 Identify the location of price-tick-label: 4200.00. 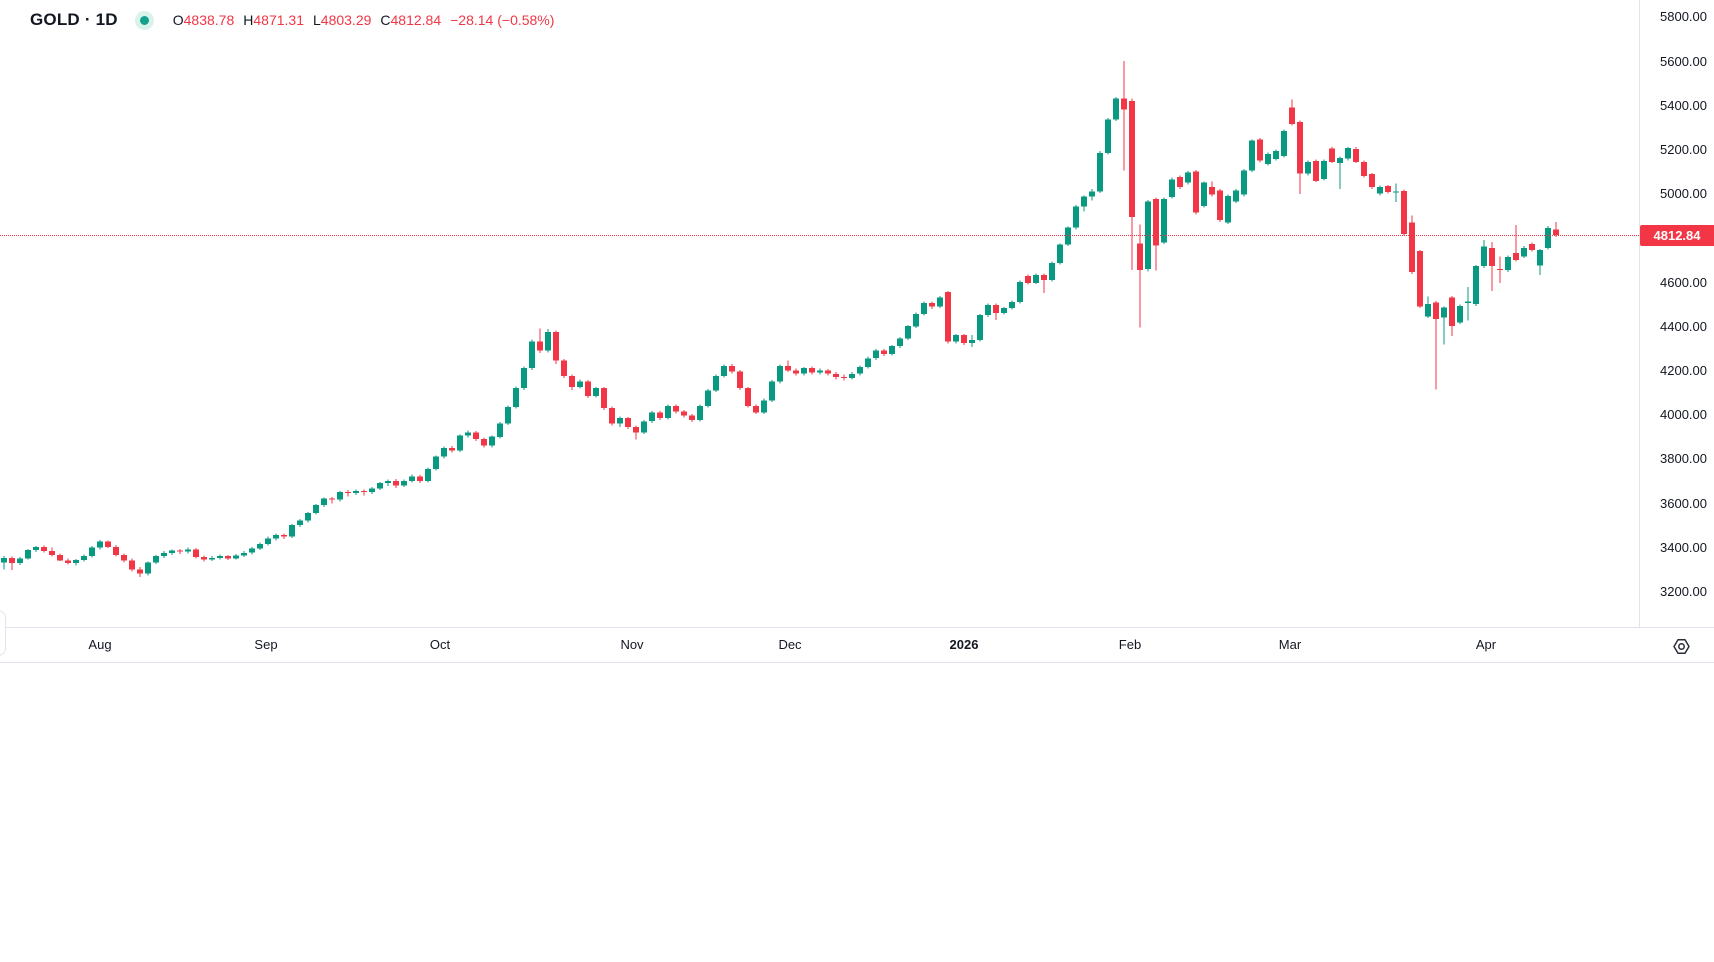
(1683, 370).